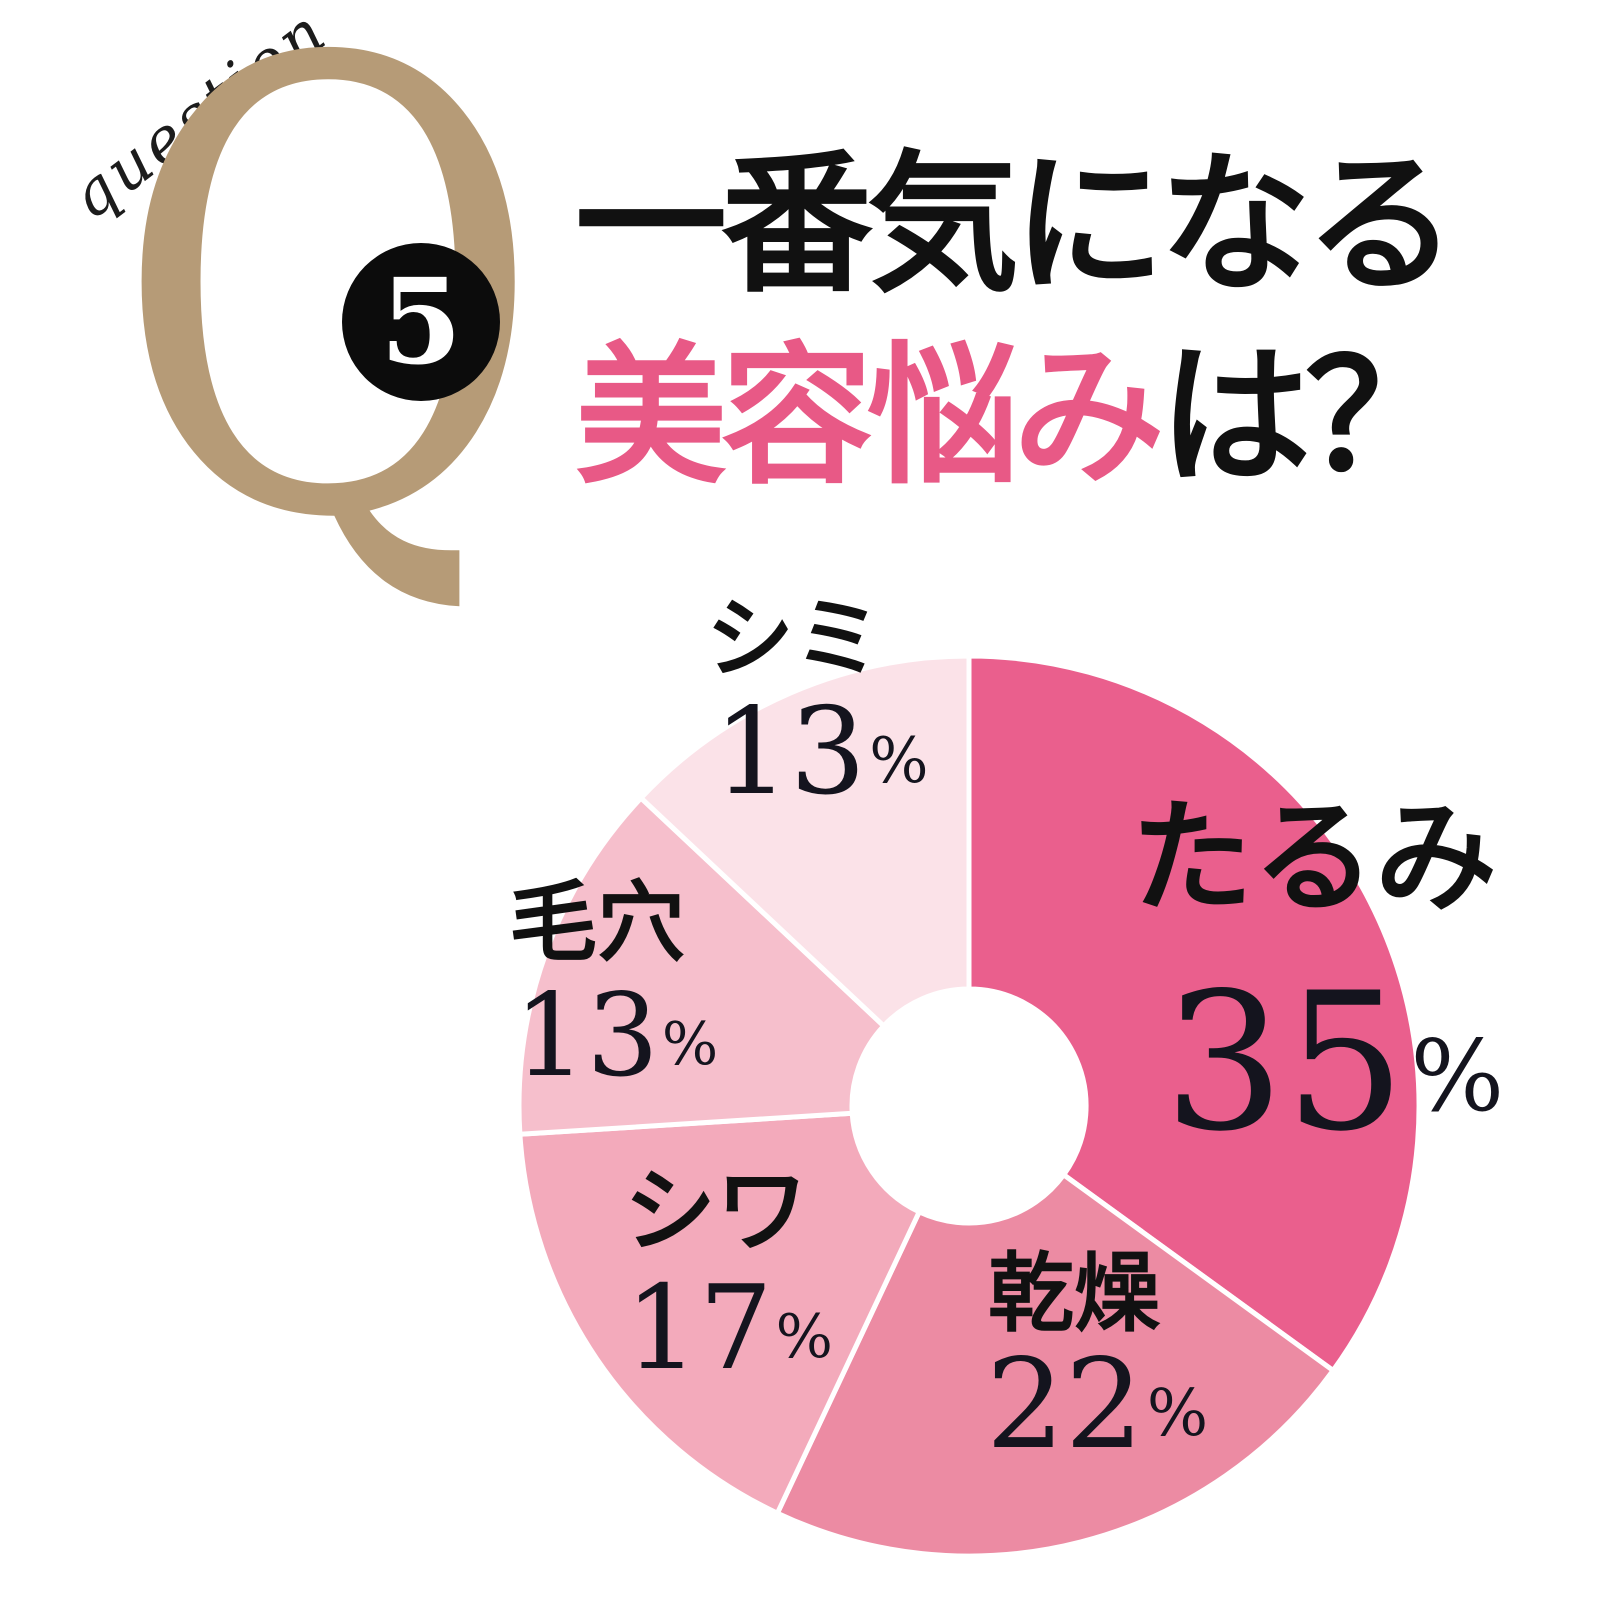 Image resolution: width=1600 pixels, height=1600 pixels. Describe the element at coordinates (1016, 223) in the screenshot. I see `title-line1: 一番気になる` at that location.